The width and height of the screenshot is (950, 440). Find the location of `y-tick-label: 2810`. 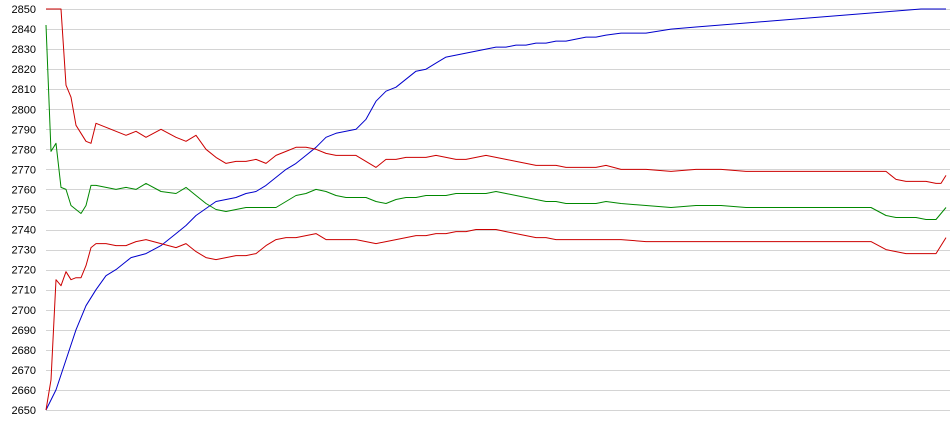

y-tick-label: 2810 is located at coordinates (24, 90).